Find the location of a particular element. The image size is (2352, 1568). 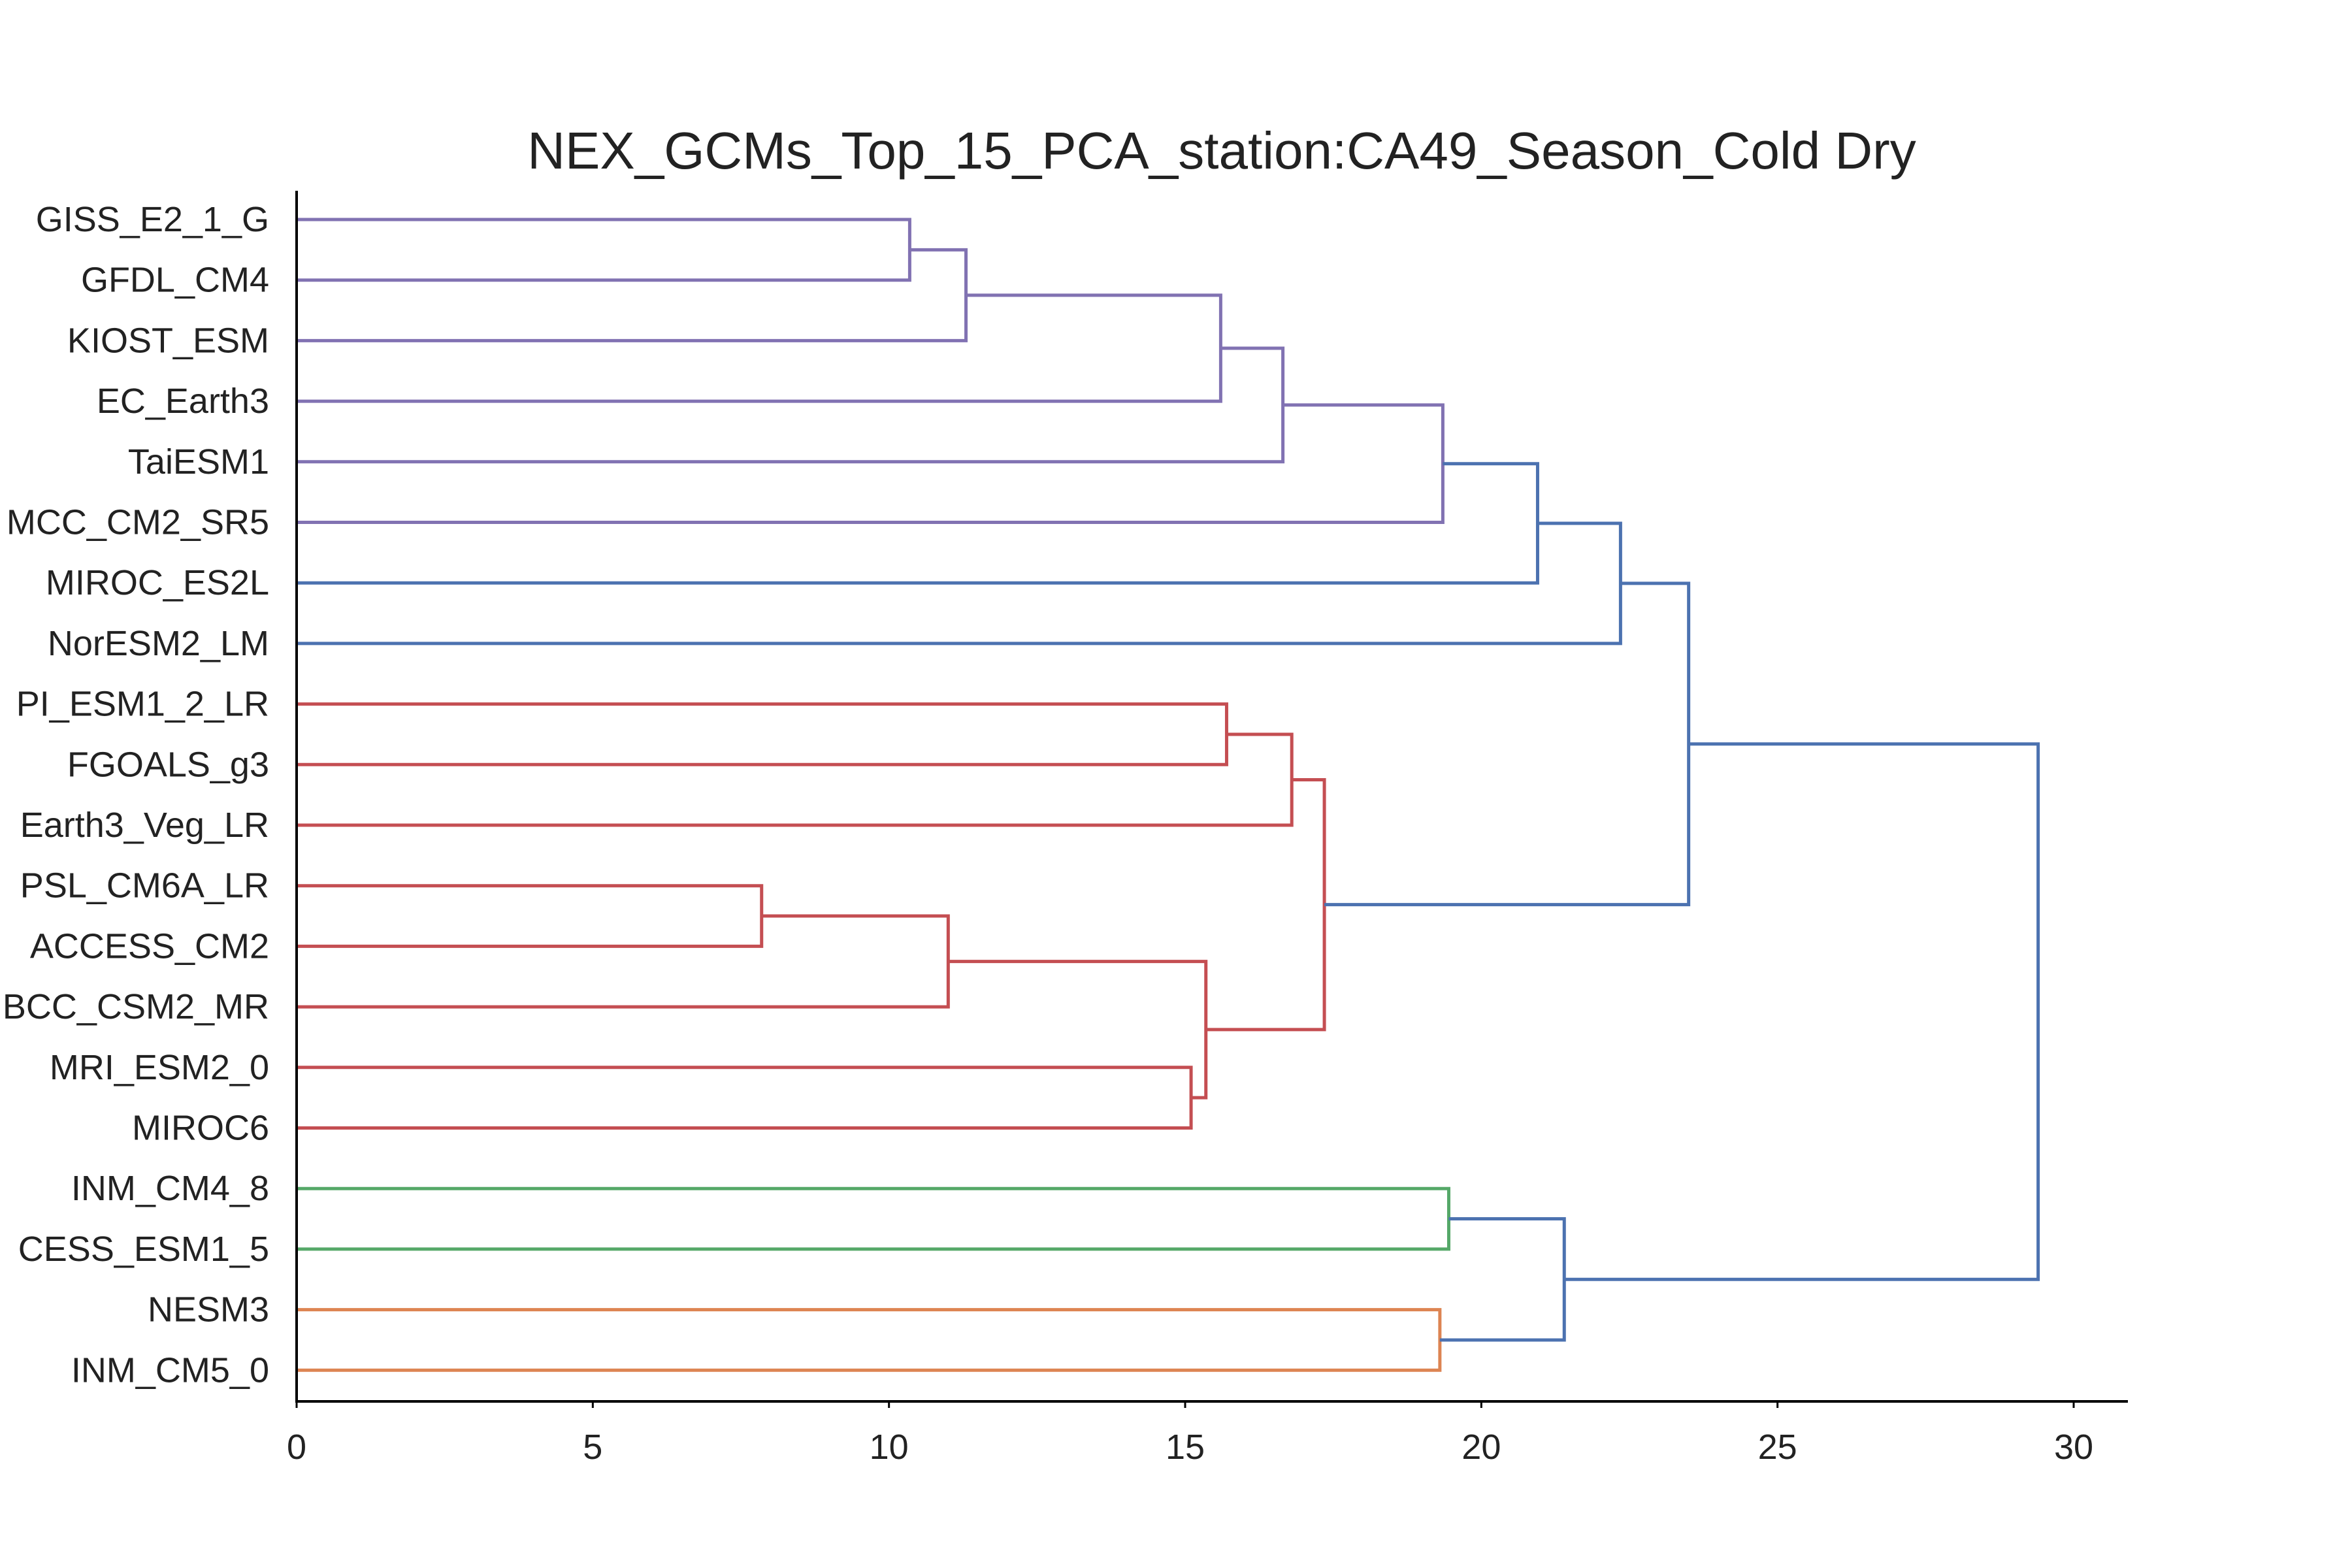

x-tick-label: 0 is located at coordinates (296, 1447).